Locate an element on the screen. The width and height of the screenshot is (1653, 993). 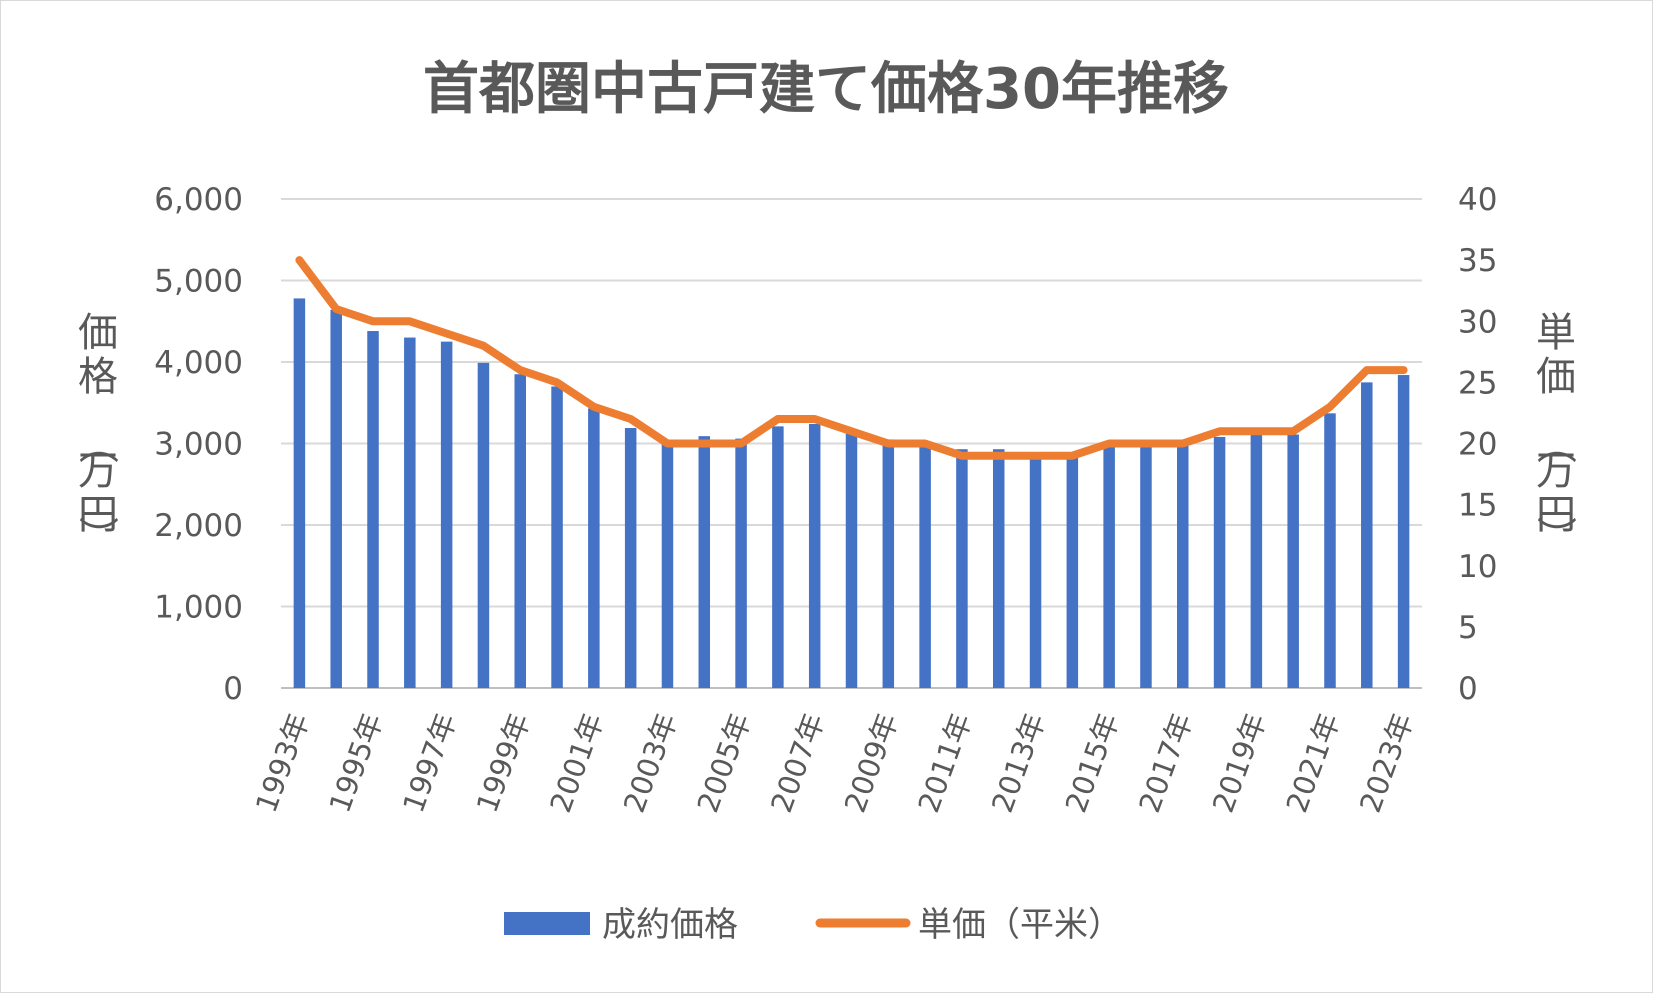
y-left-label-char: 万 is located at coordinates (98, 471).